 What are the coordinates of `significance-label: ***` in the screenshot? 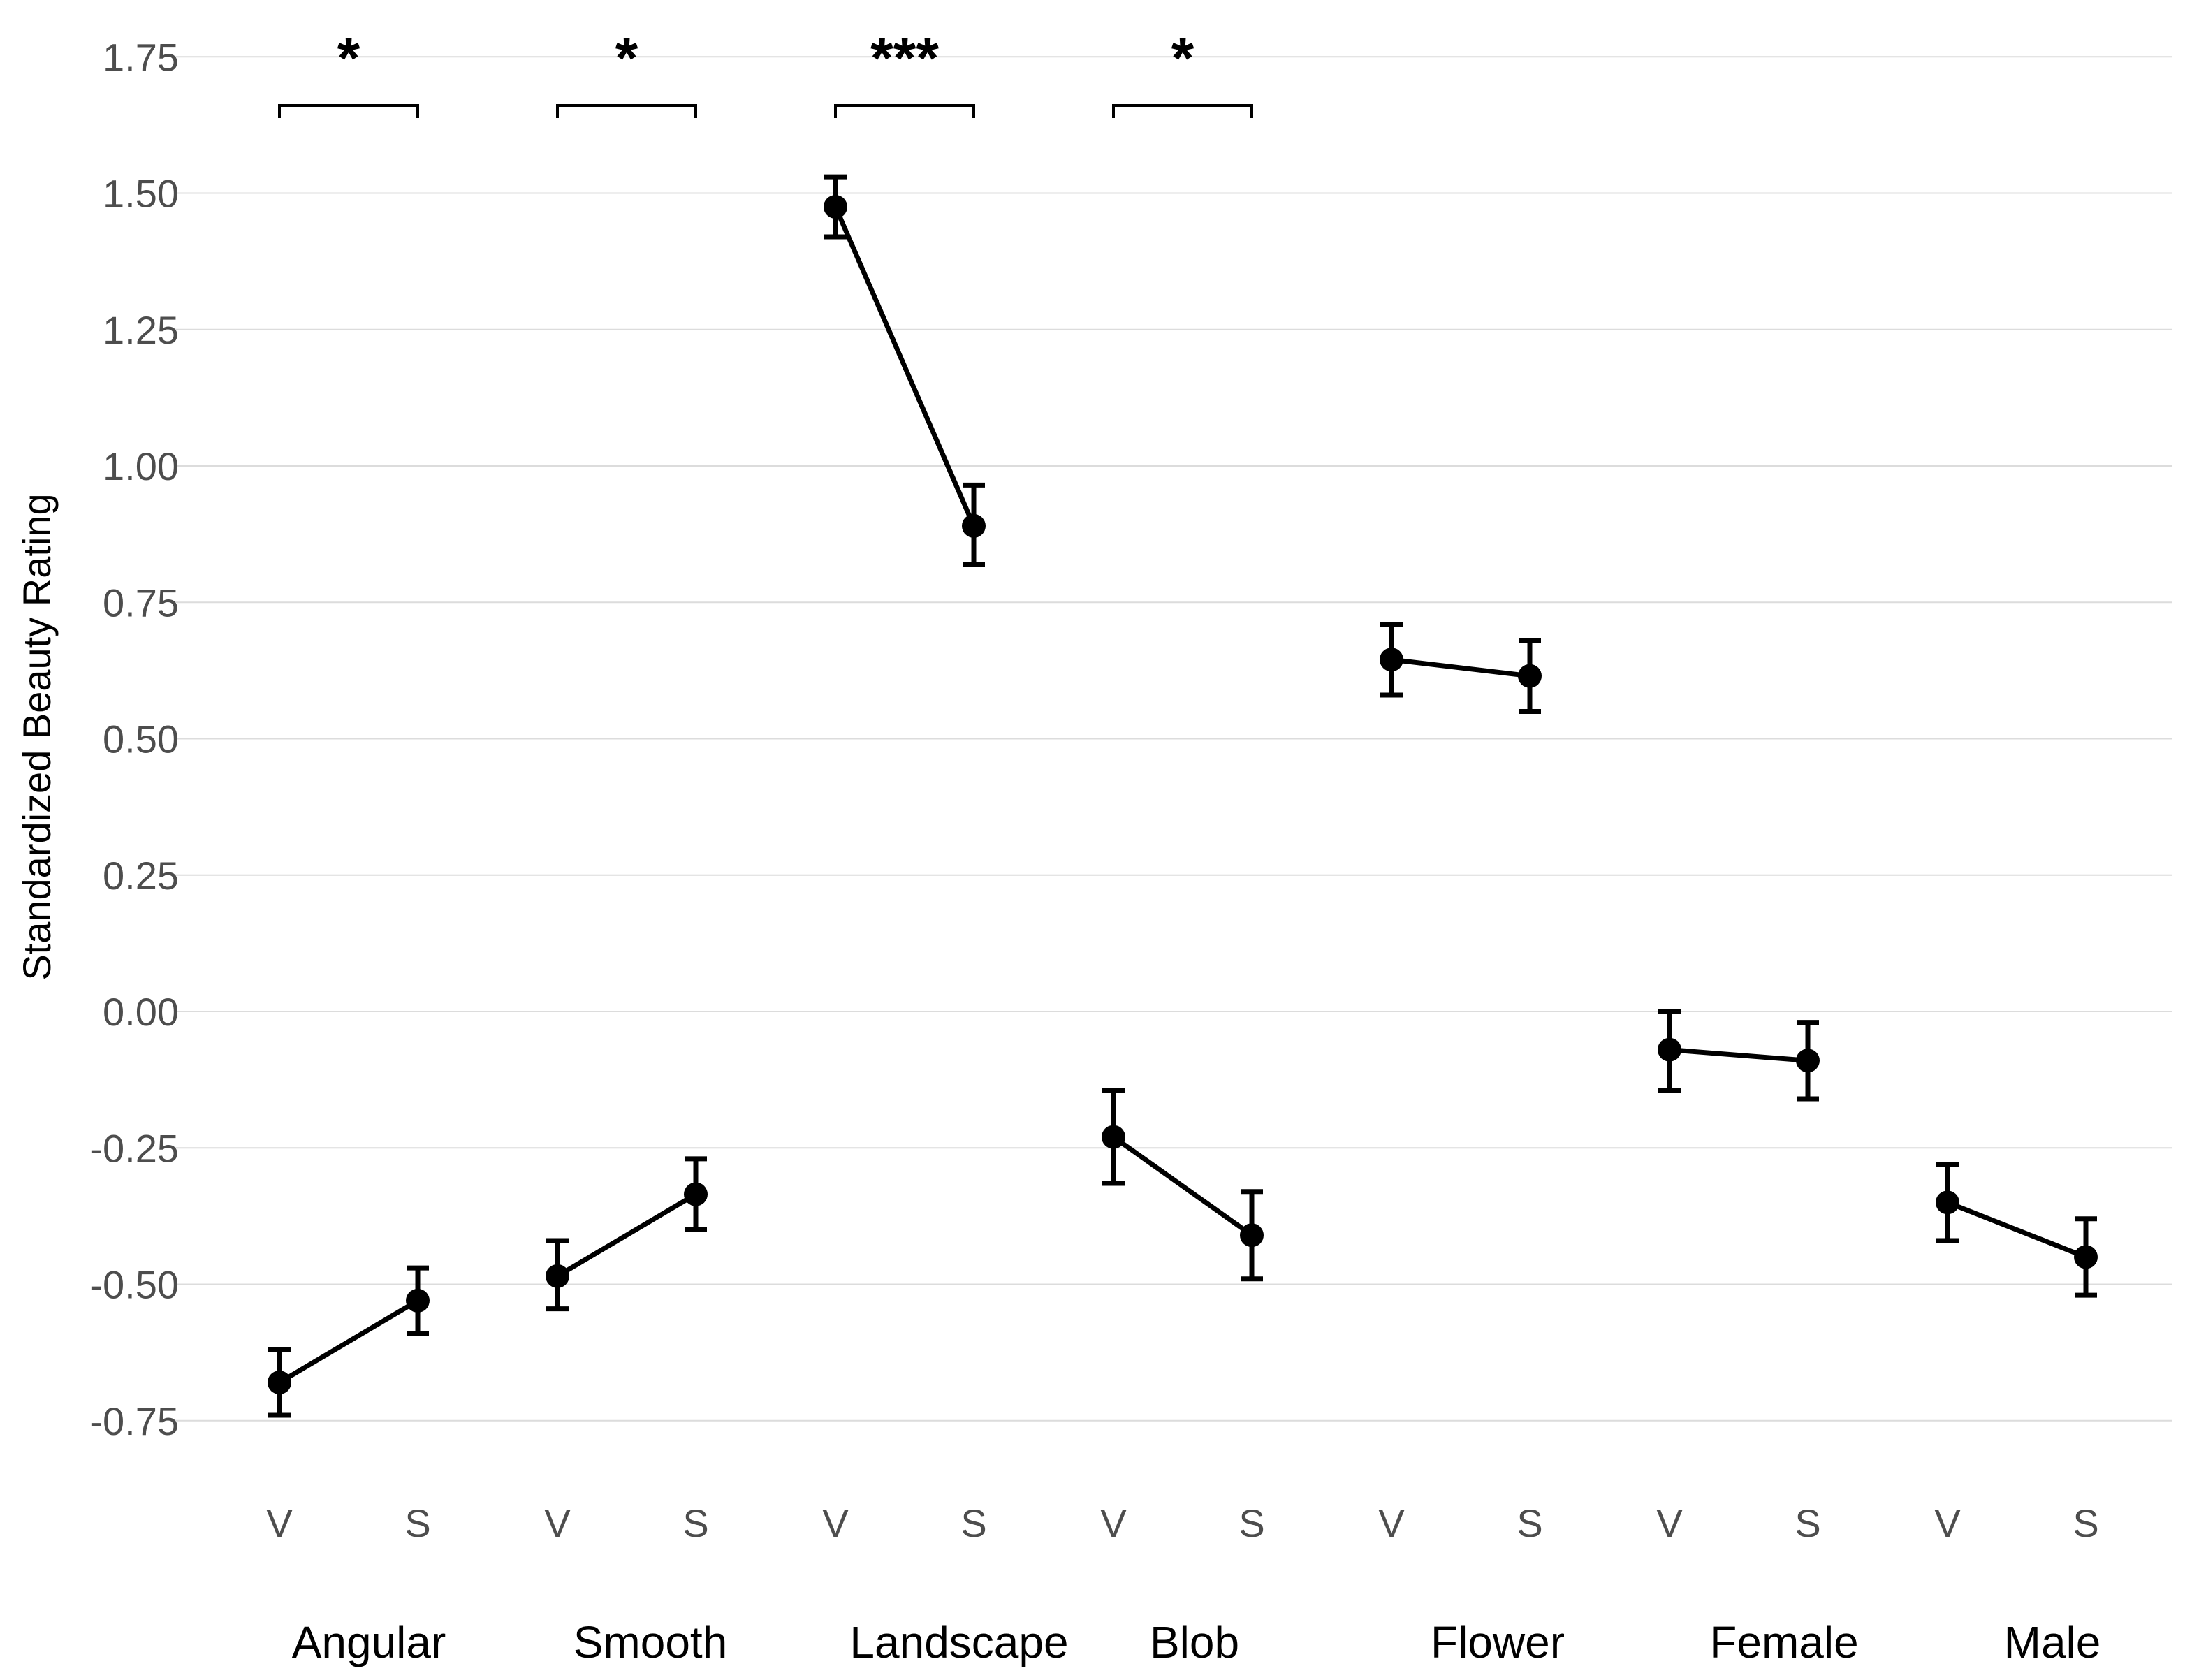 It's located at (905, 58).